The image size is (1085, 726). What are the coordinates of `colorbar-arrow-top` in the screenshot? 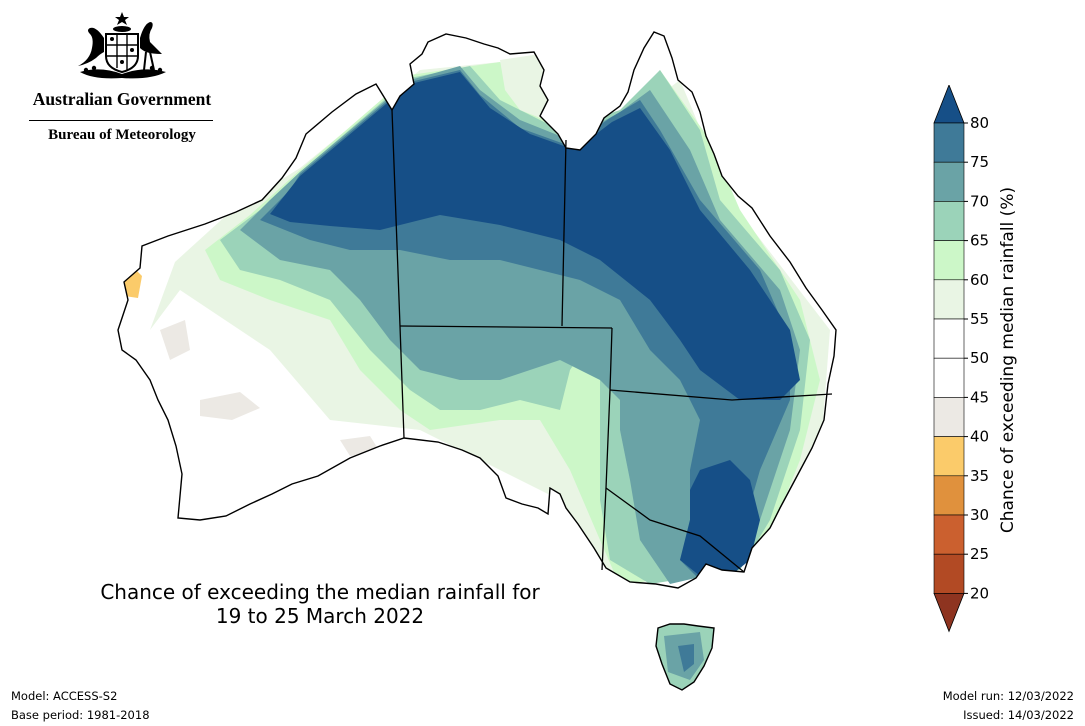 It's located at (949, 104).